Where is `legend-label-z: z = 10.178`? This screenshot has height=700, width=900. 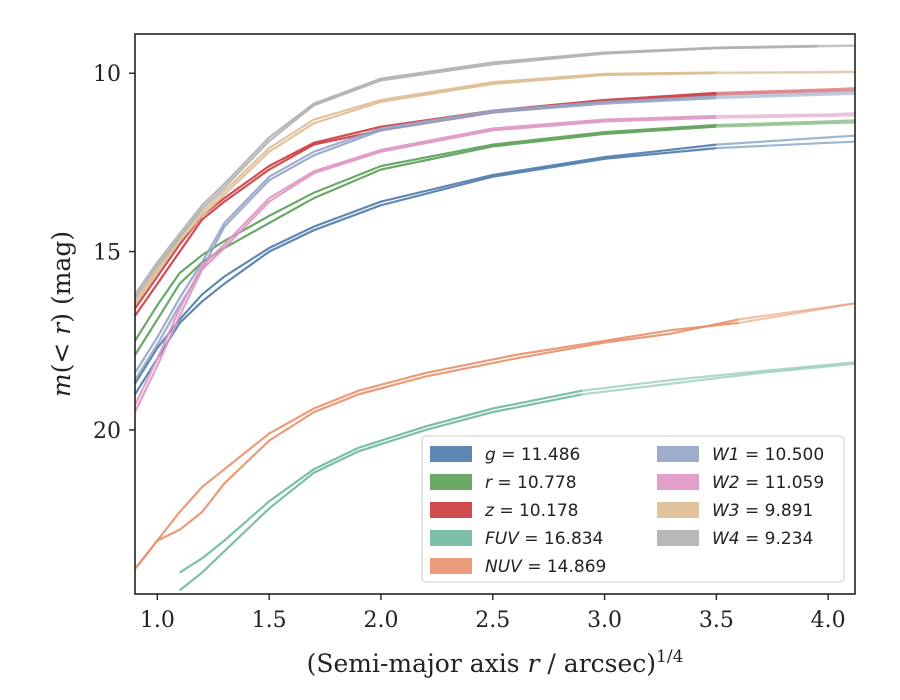 legend-label-z: z = 10.178 is located at coordinates (531, 511).